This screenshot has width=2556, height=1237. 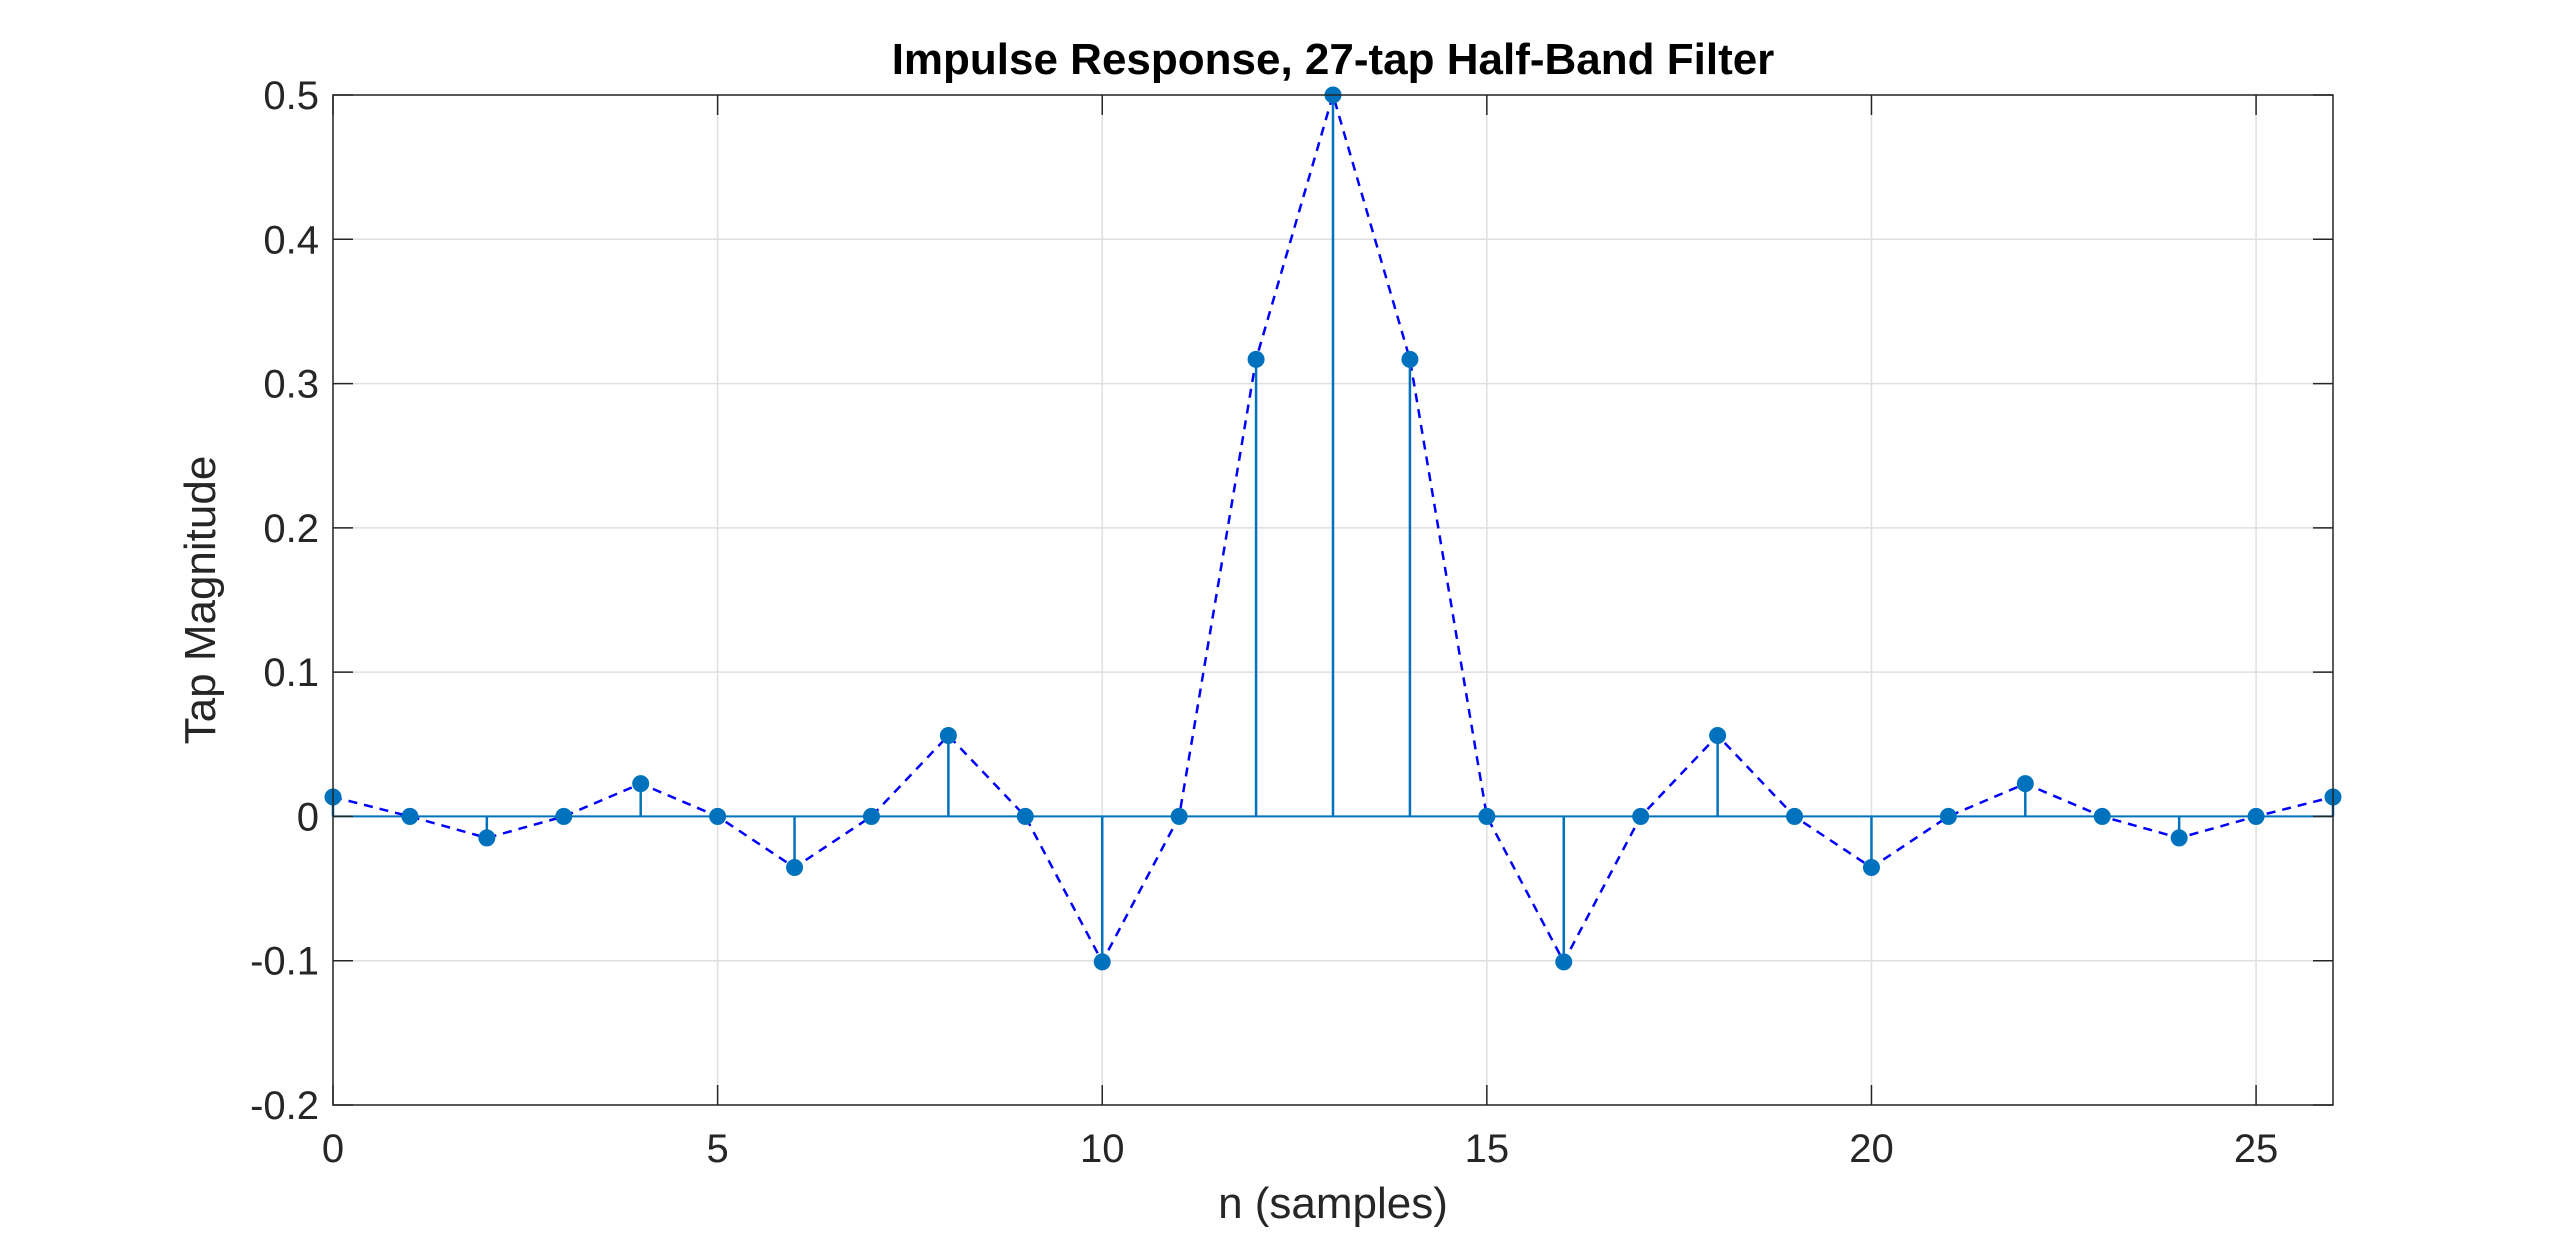 I want to click on y-tick-label: -0.1, so click(x=284, y=962).